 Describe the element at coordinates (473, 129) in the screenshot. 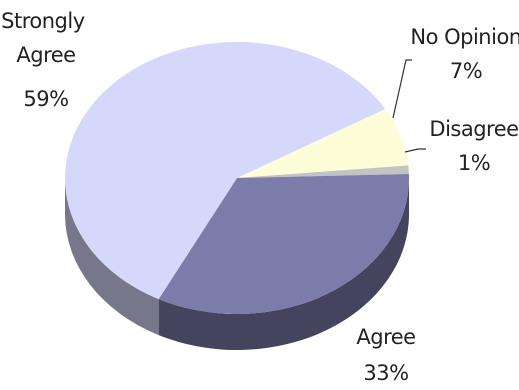

I see `label-disagree: Disagree` at that location.